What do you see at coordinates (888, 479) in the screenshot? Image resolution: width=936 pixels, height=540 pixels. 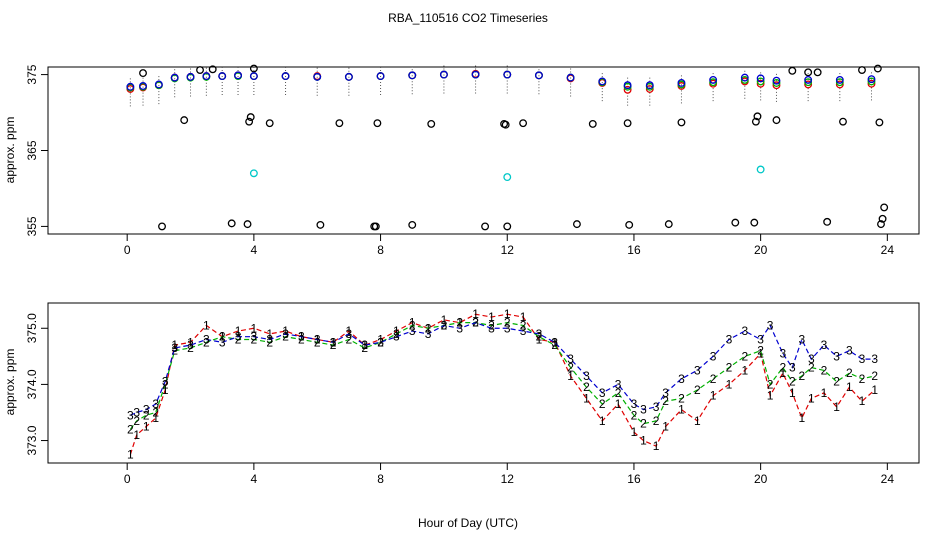 I see `bottom-x-tick-label: 24` at bounding box center [888, 479].